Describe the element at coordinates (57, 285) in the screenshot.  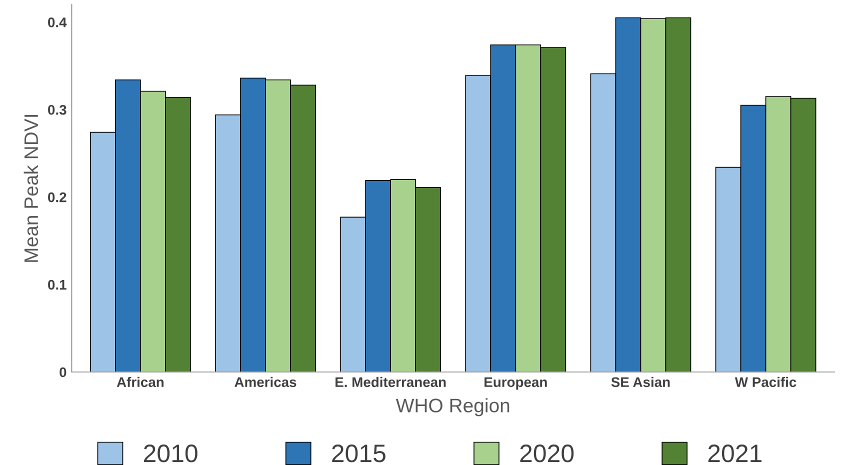
I see `y-tick-label: 0.1` at that location.